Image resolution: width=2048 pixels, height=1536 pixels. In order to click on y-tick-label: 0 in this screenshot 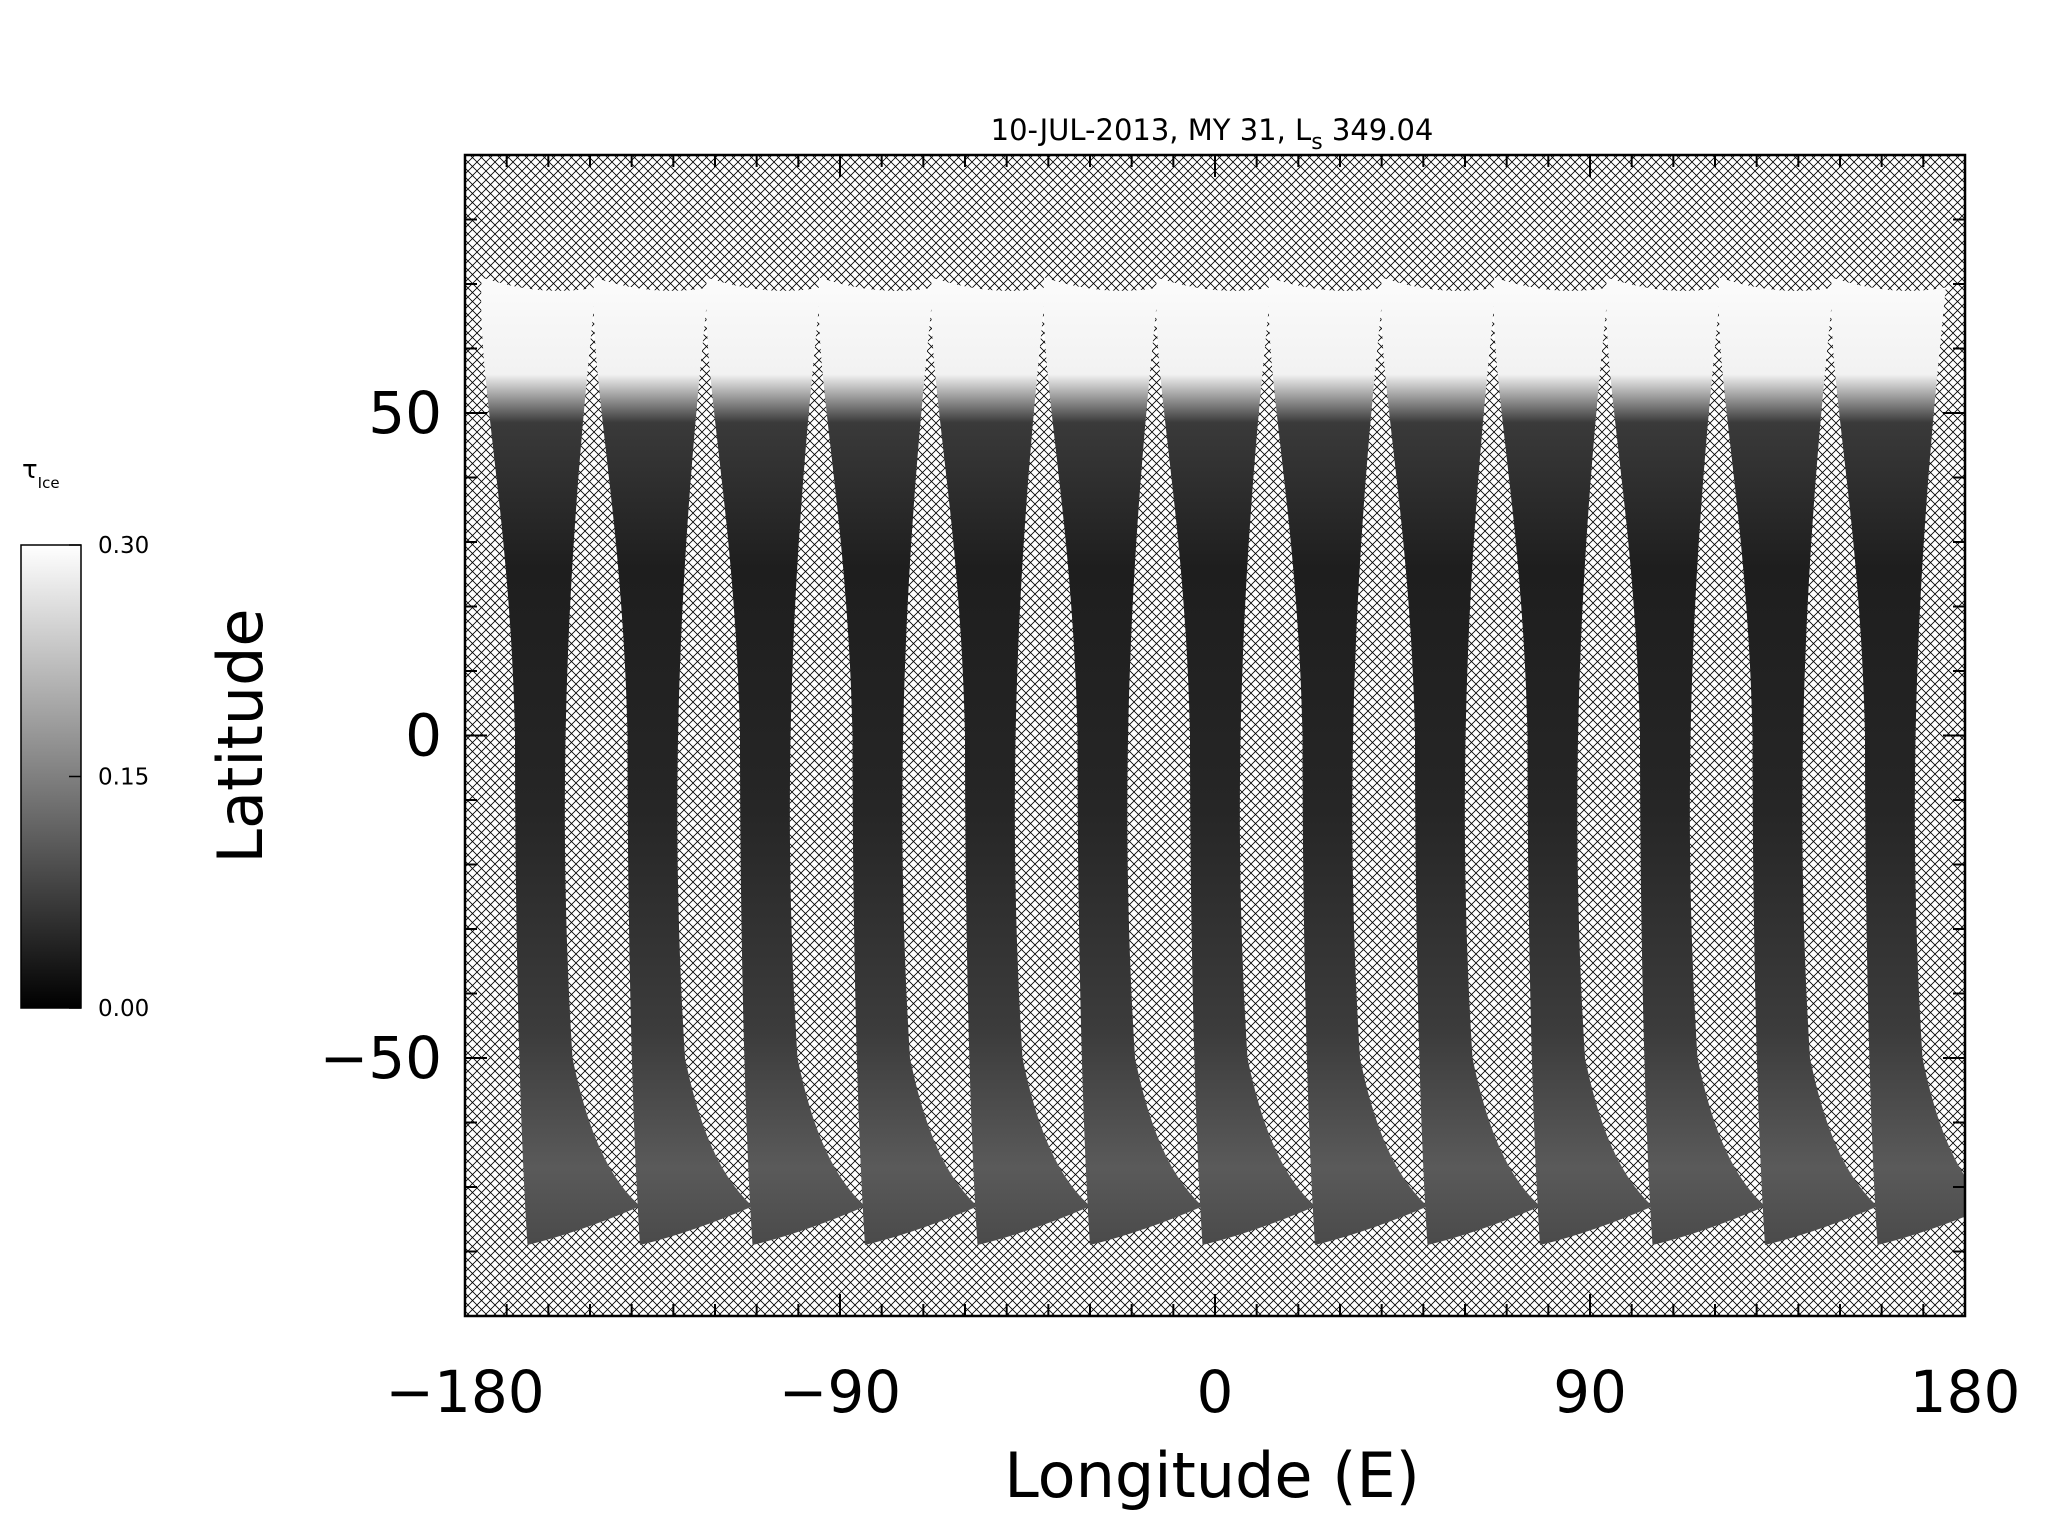, I will do `click(423, 736)`.